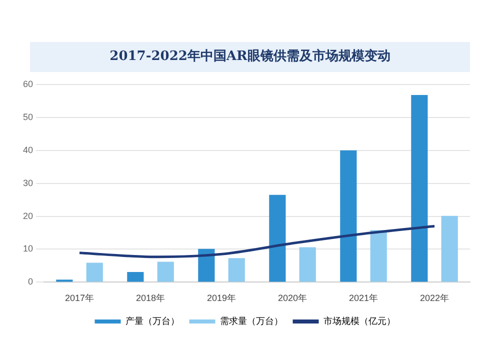  I want to click on y-tick-label: 50, so click(28, 117).